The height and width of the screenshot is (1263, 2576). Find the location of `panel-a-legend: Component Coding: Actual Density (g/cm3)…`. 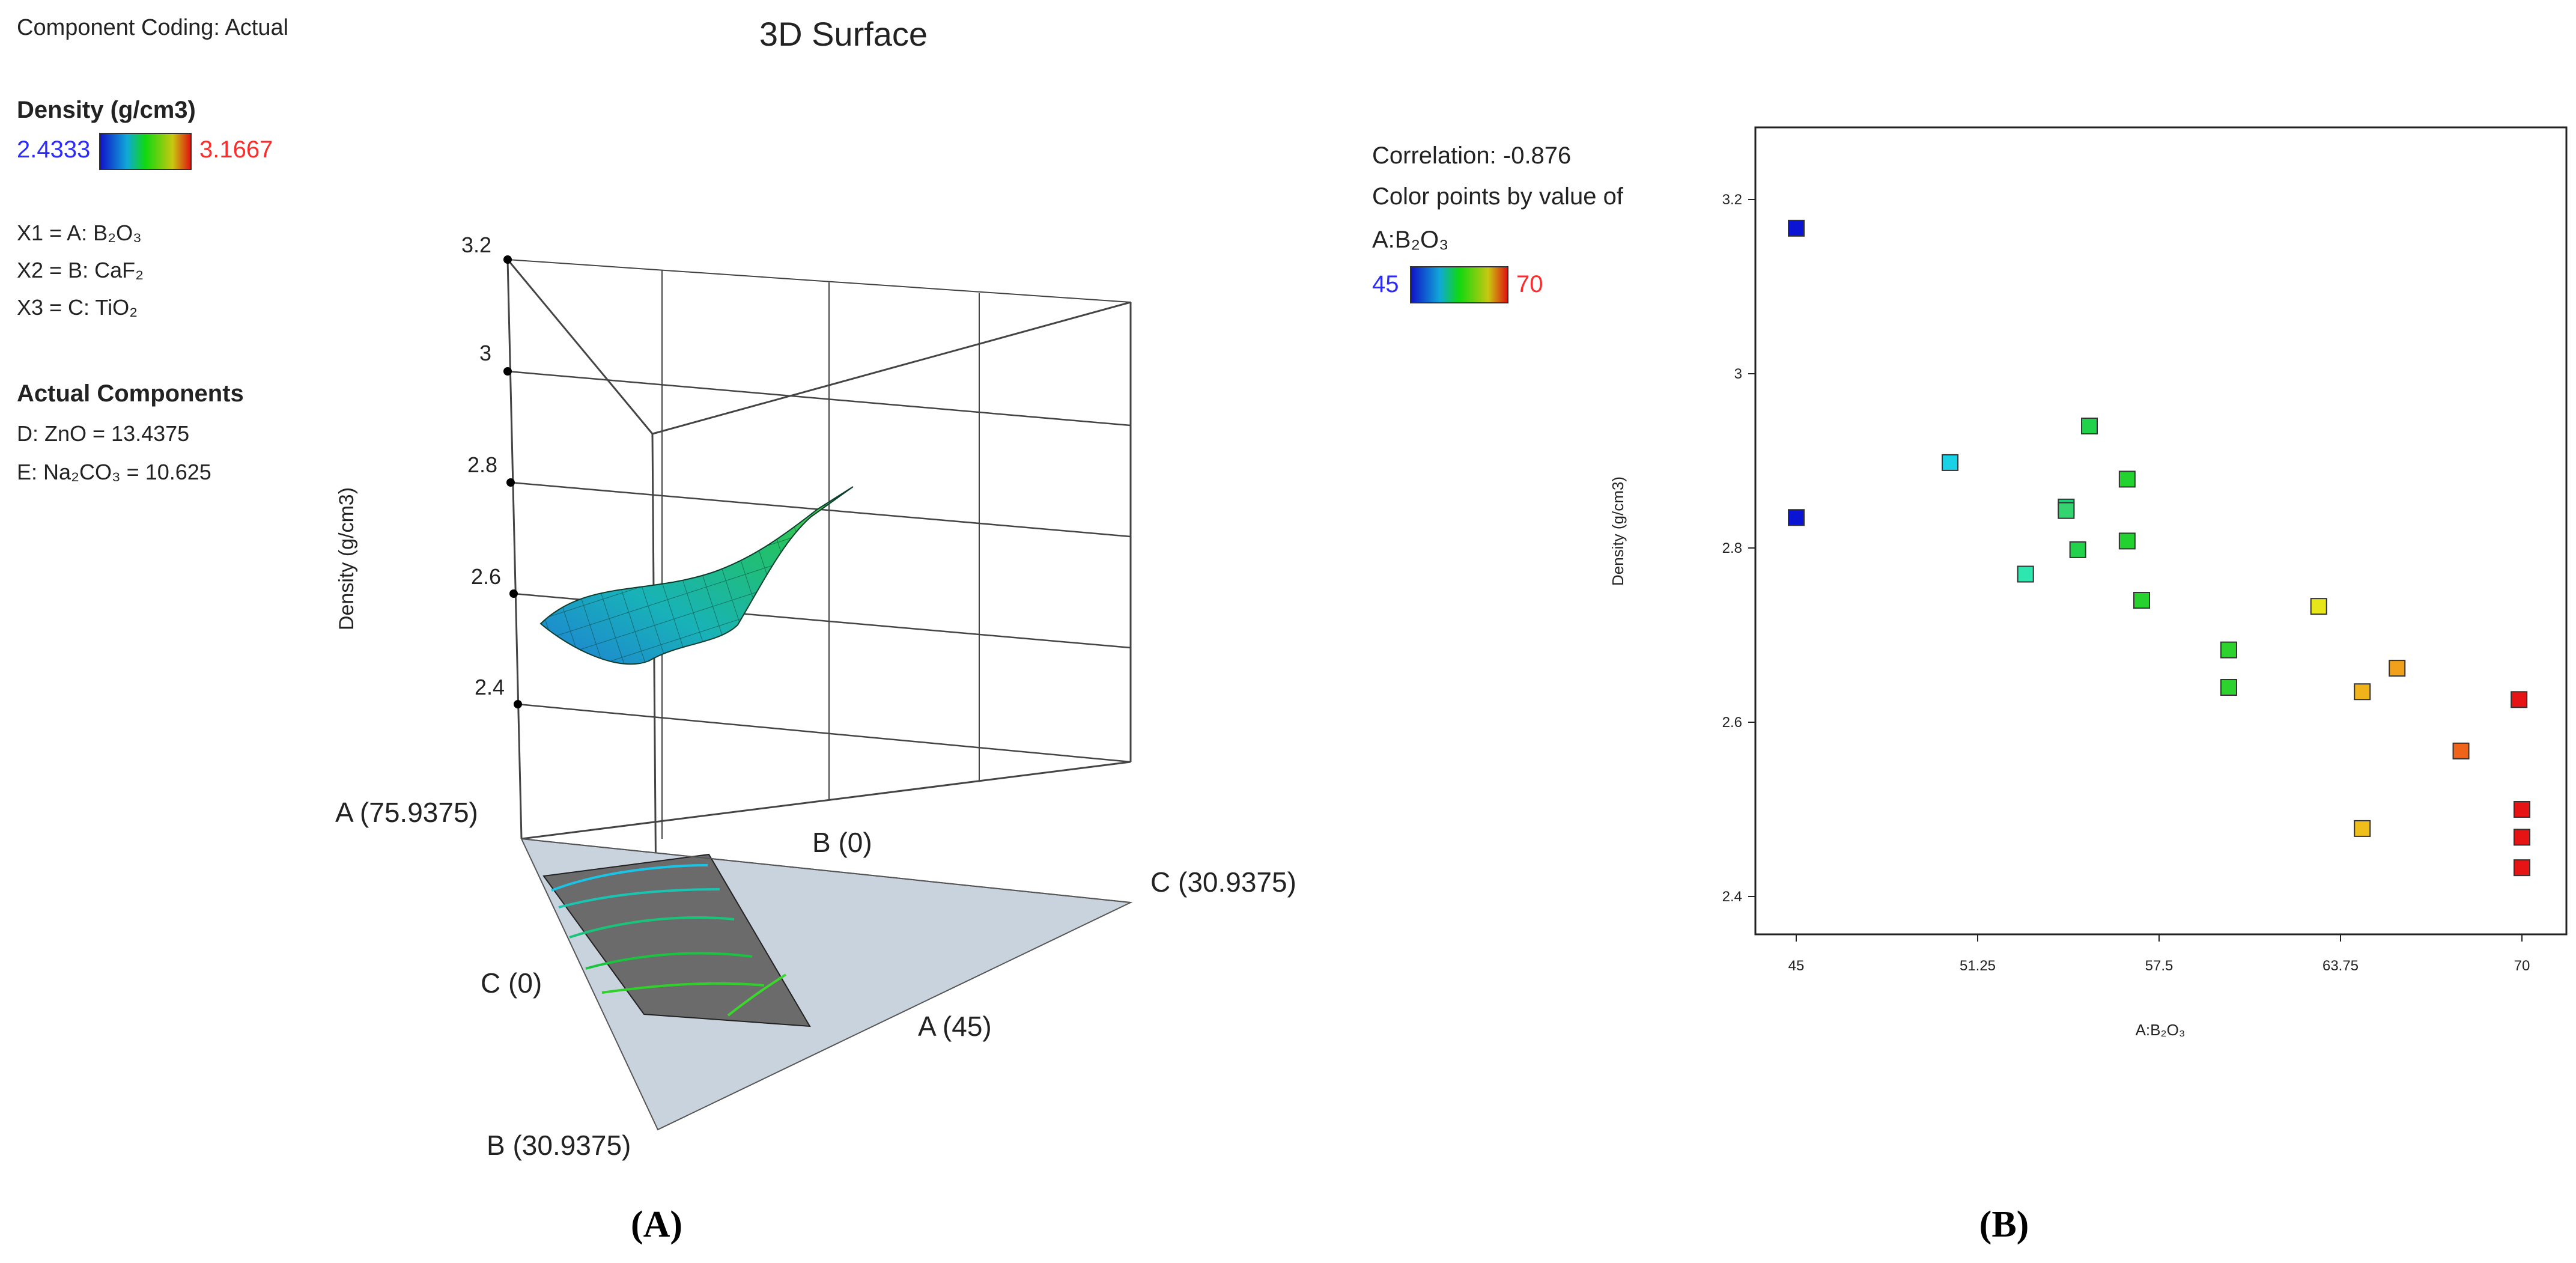

panel-a-legend: Component Coding: Actual Density (g/cm3)… is located at coordinates (152, 250).